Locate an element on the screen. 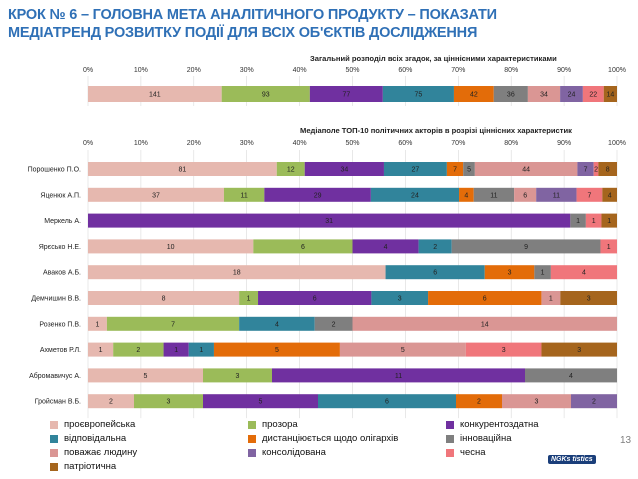 Image resolution: width=638 pixels, height=479 pixels. chart-1-tick-label: 30% is located at coordinates (247, 70).